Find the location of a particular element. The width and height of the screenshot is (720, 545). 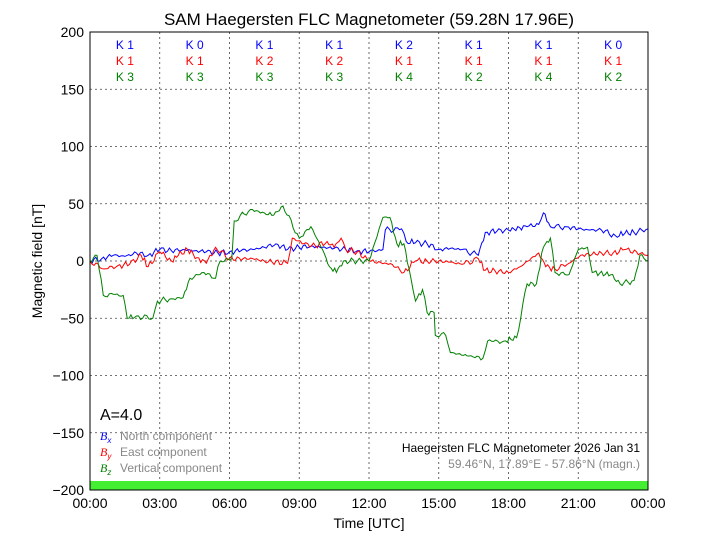

legend-symbol: Bx is located at coordinates (106, 437).